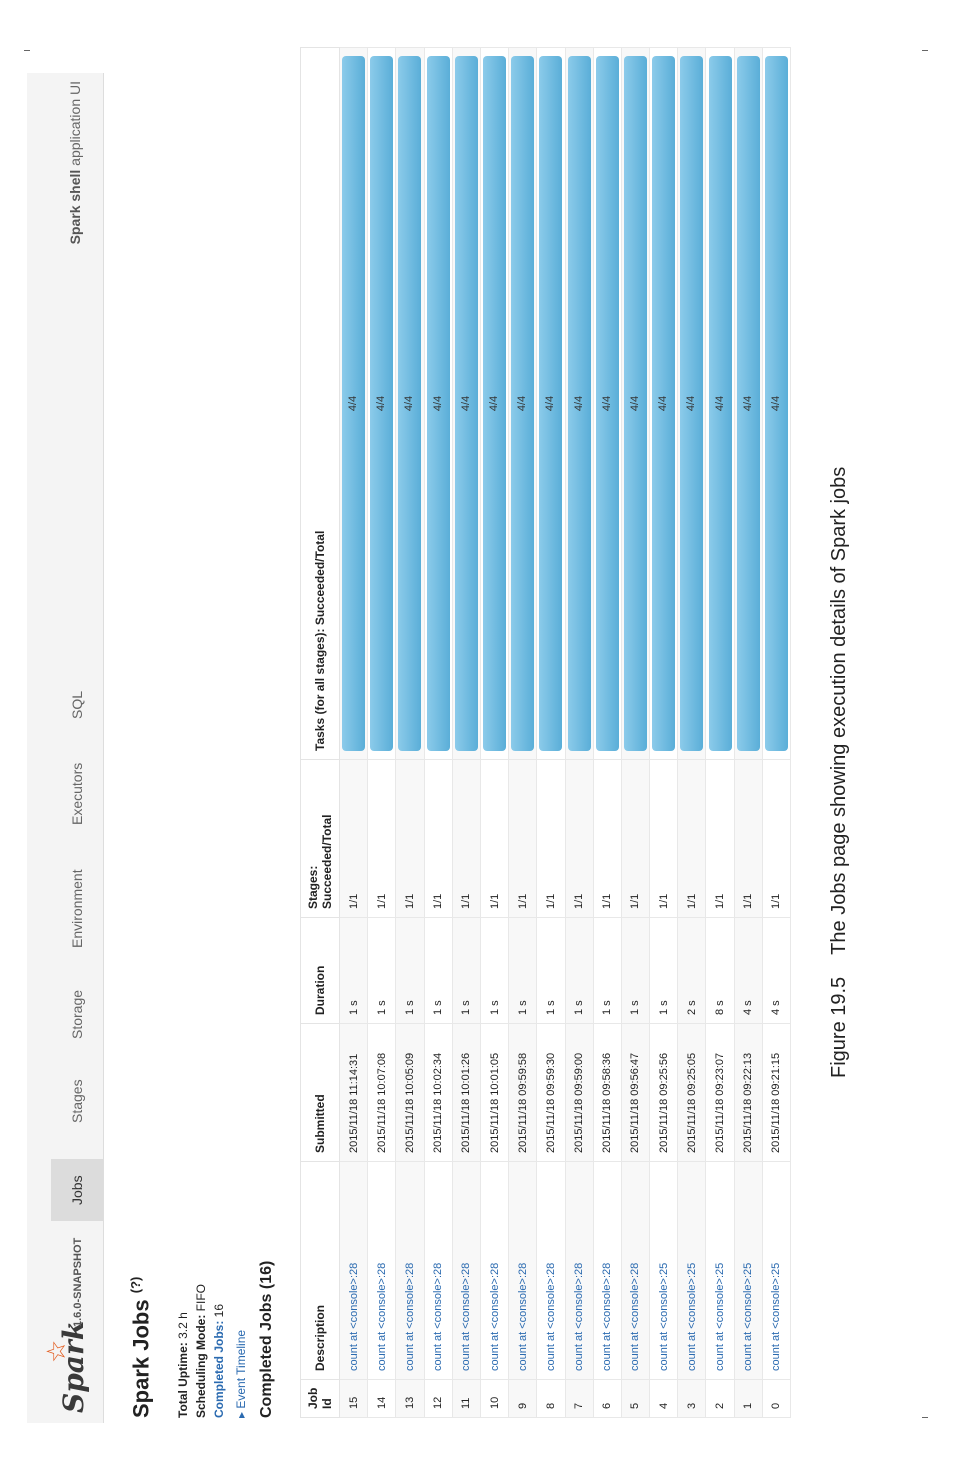  Describe the element at coordinates (219, 1369) in the screenshot. I see `completed-label: Completed Jobs:` at that location.